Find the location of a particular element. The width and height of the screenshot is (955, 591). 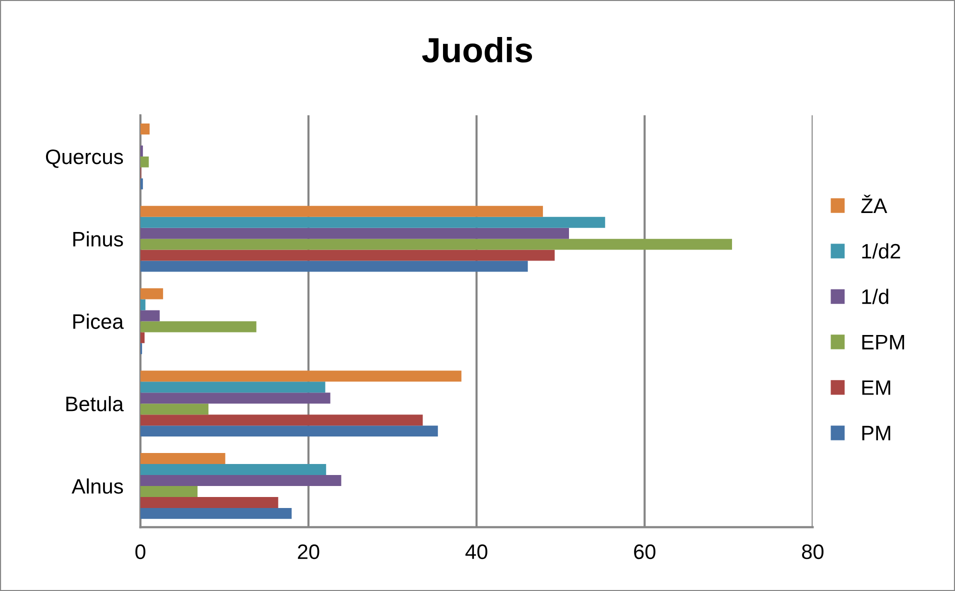

x-tick-label: 60 is located at coordinates (645, 552).